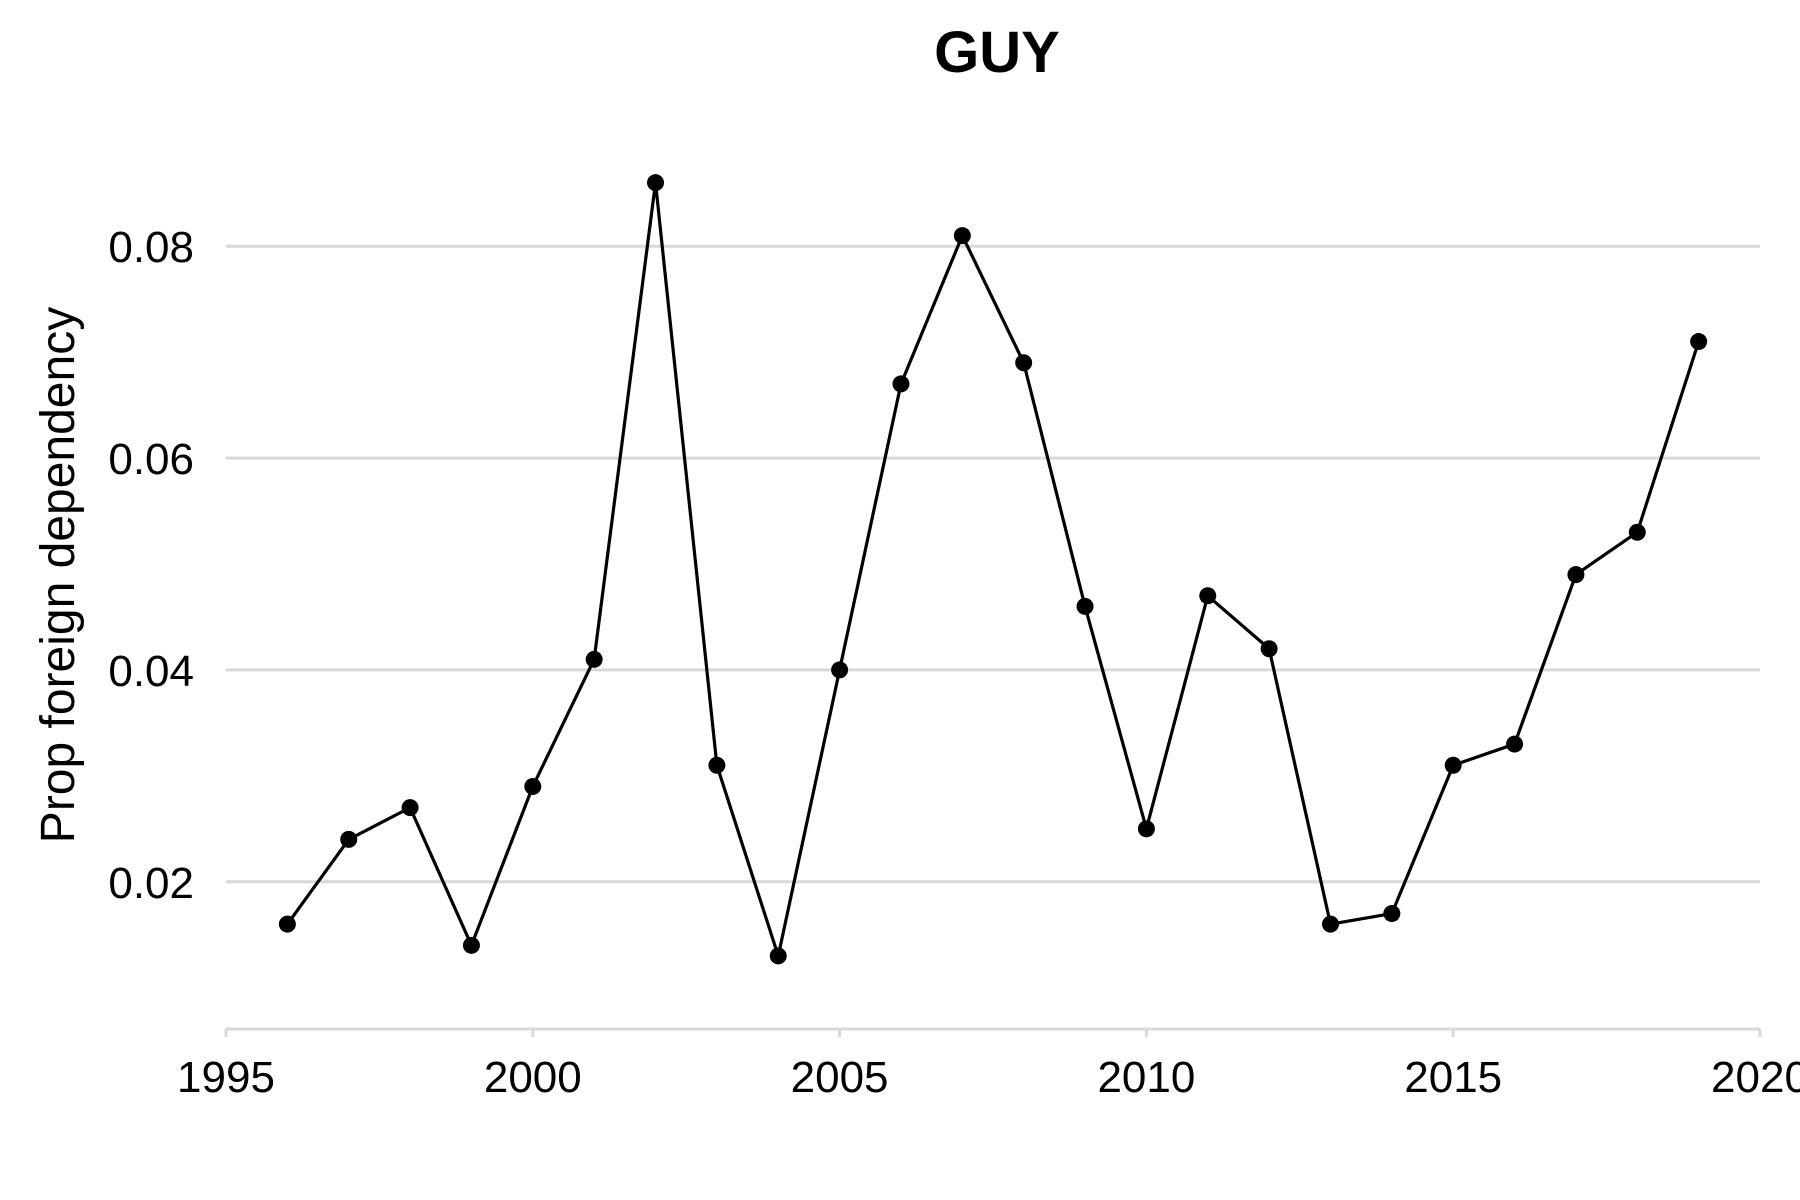 Image resolution: width=1800 pixels, height=1200 pixels. I want to click on y-tick-label: 0.06, so click(151, 459).